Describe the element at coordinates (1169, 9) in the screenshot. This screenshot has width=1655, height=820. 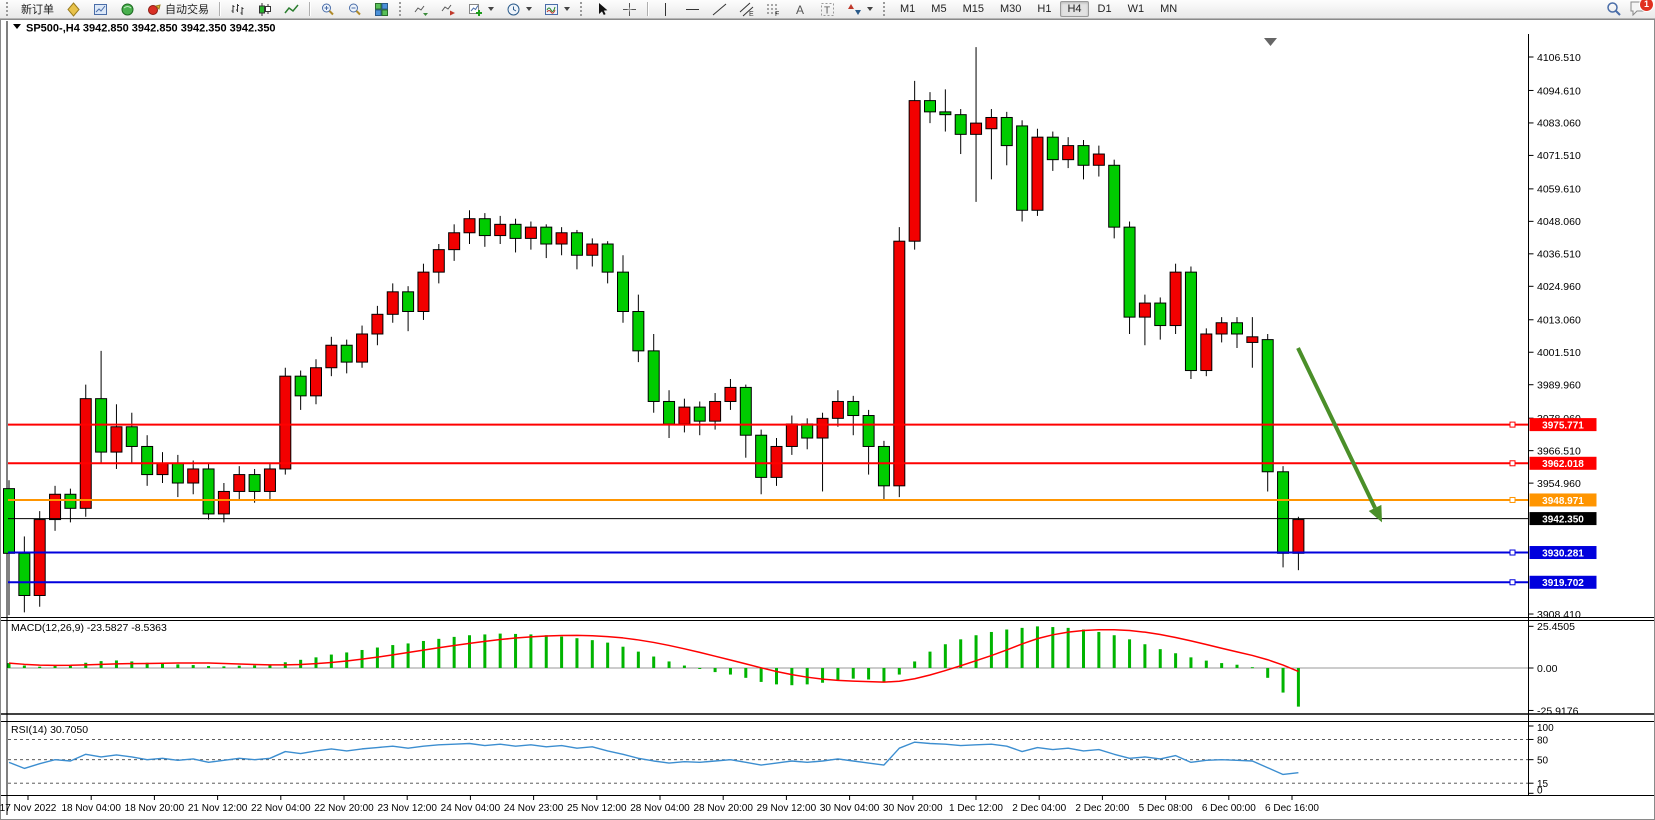
I see `timeframe-mn: MN` at that location.